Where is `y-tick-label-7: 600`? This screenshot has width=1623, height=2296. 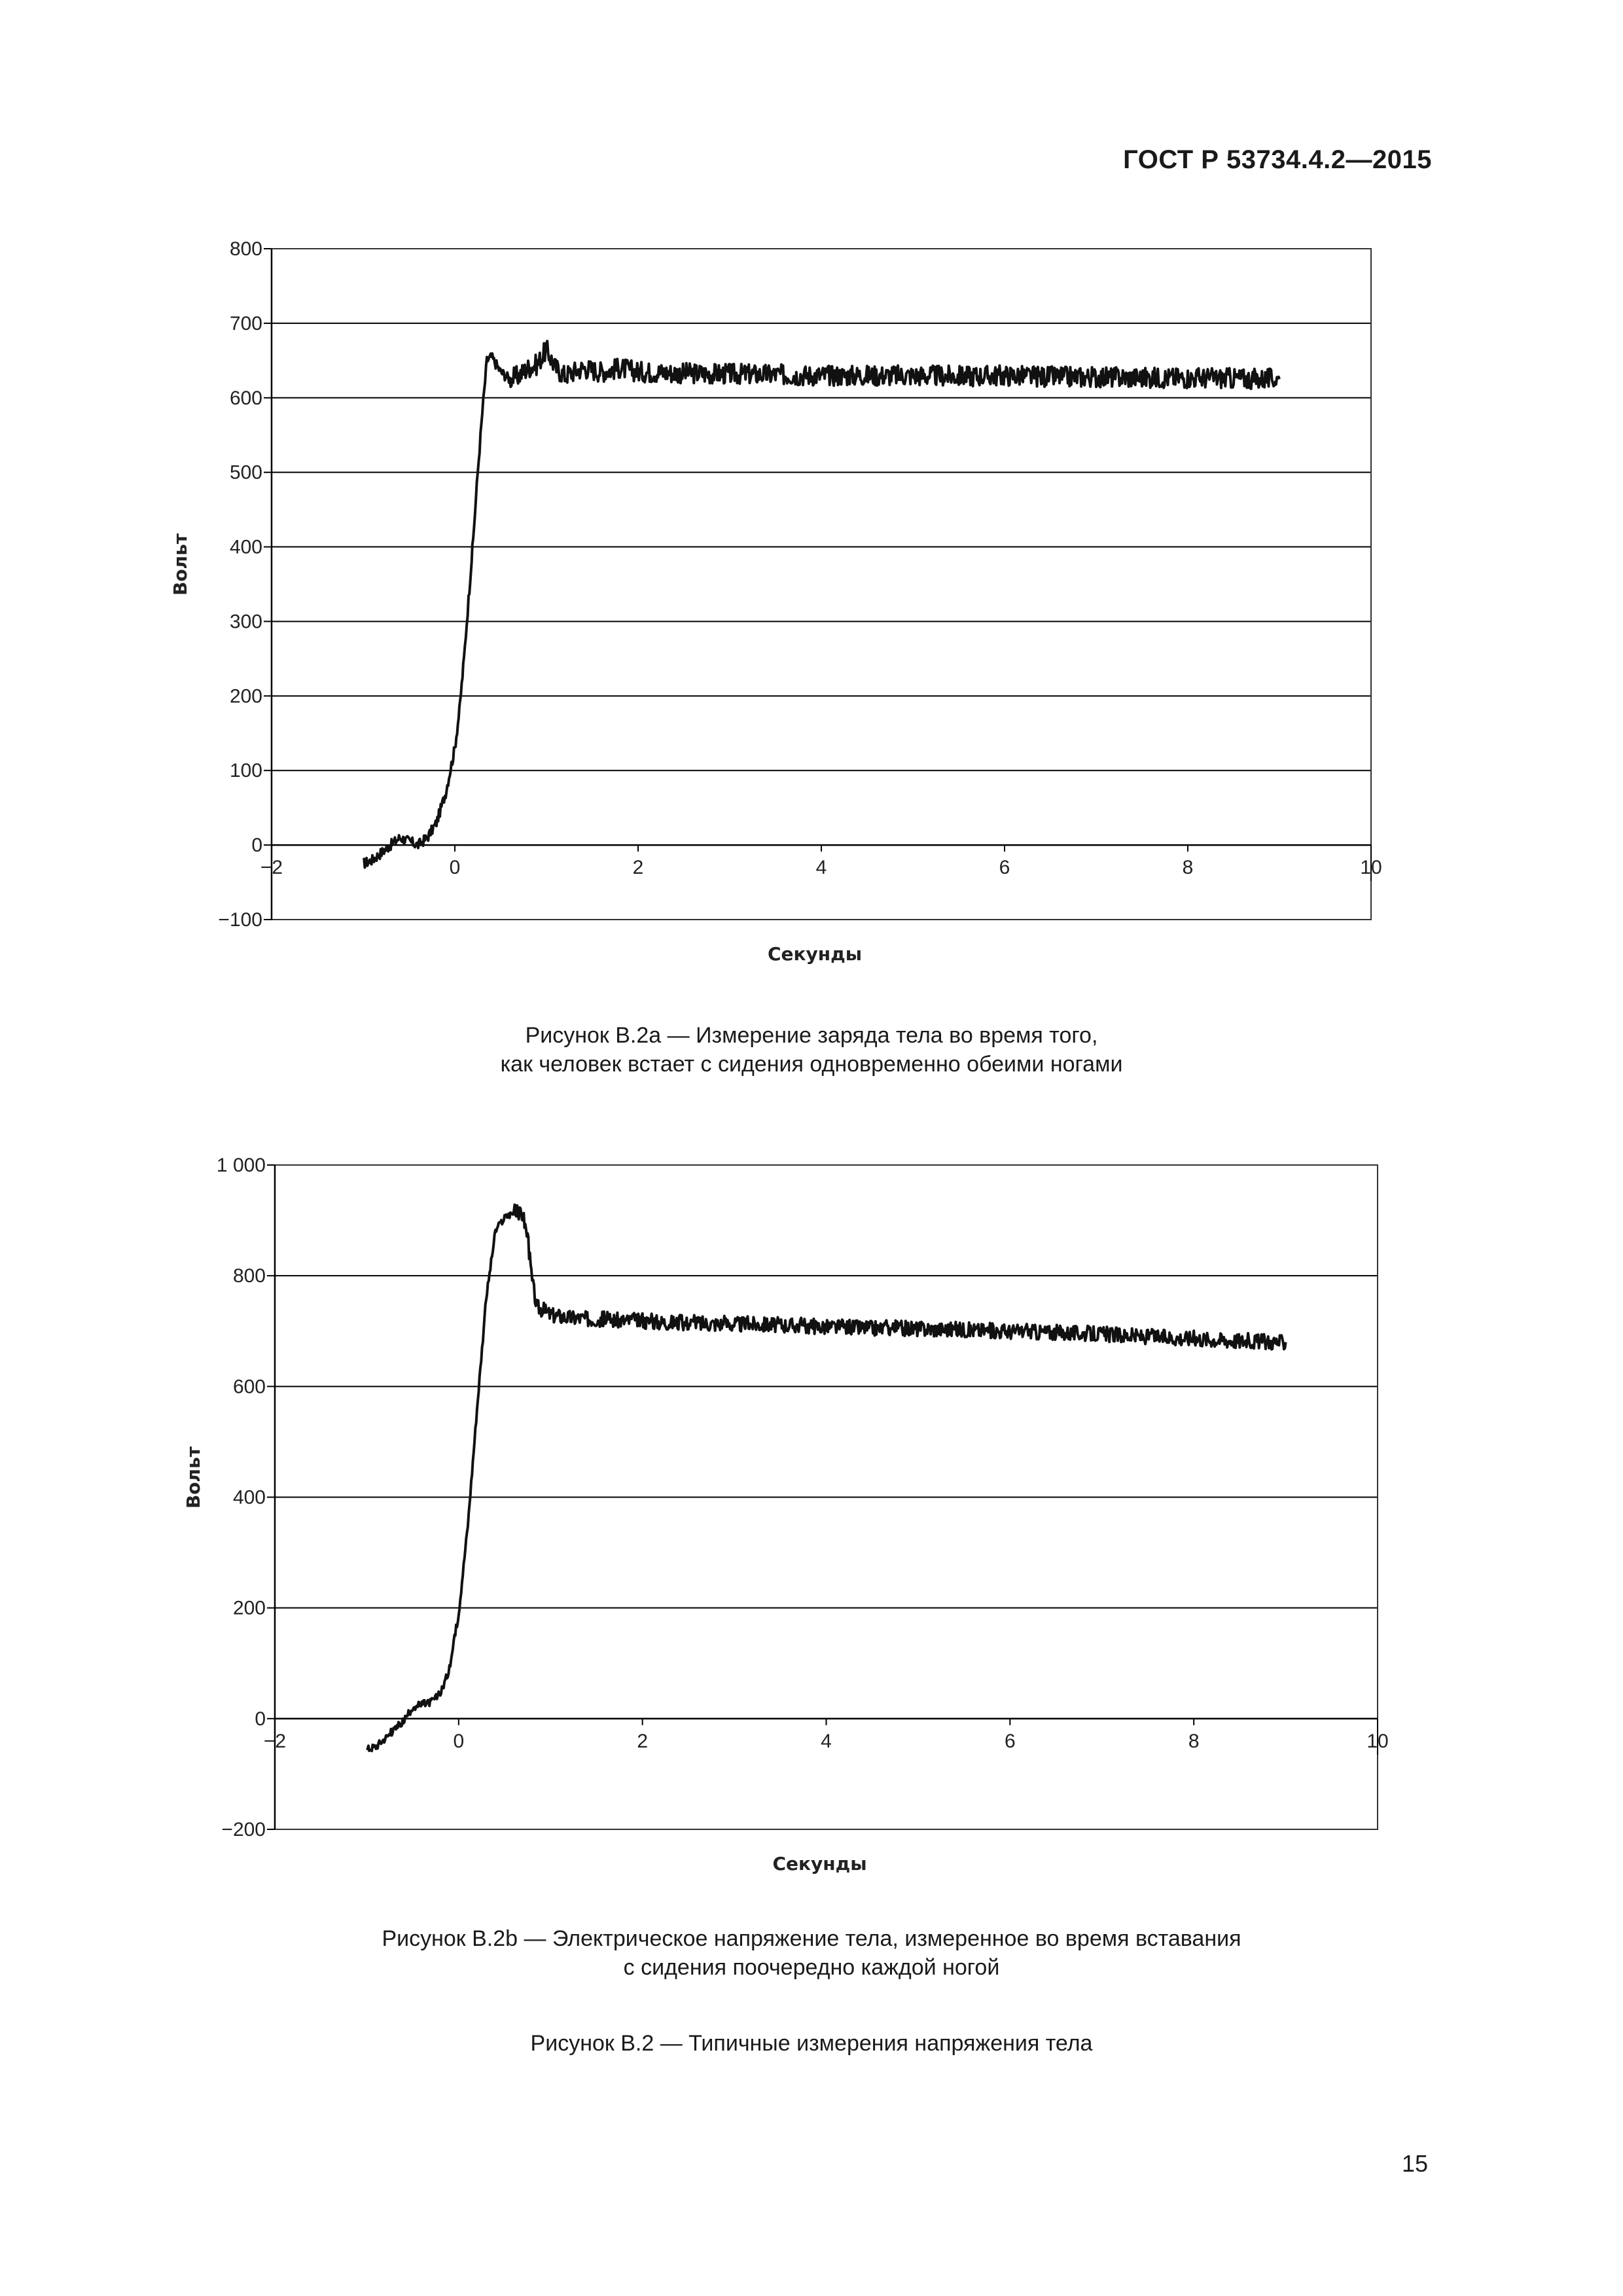 y-tick-label-7: 600 is located at coordinates (246, 398).